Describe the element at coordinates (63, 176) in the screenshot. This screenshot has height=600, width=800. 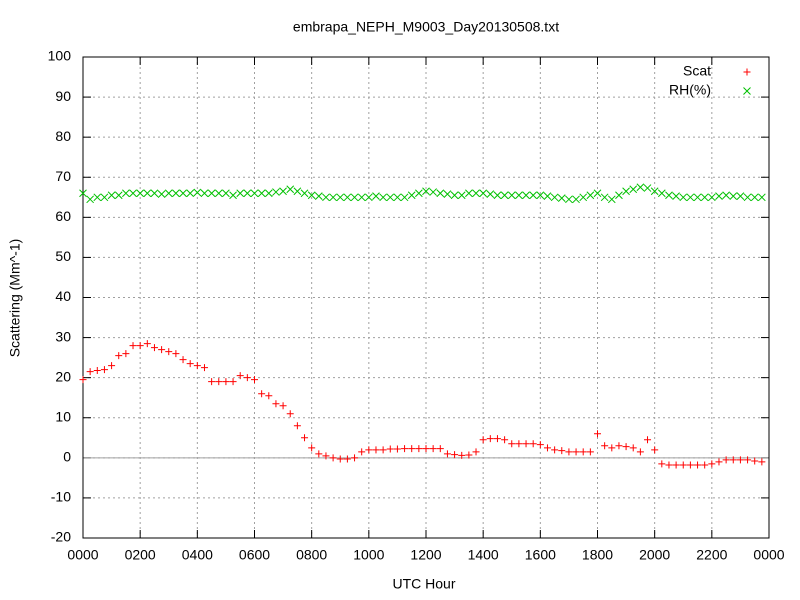
I see `y-tick-label: 70` at that location.